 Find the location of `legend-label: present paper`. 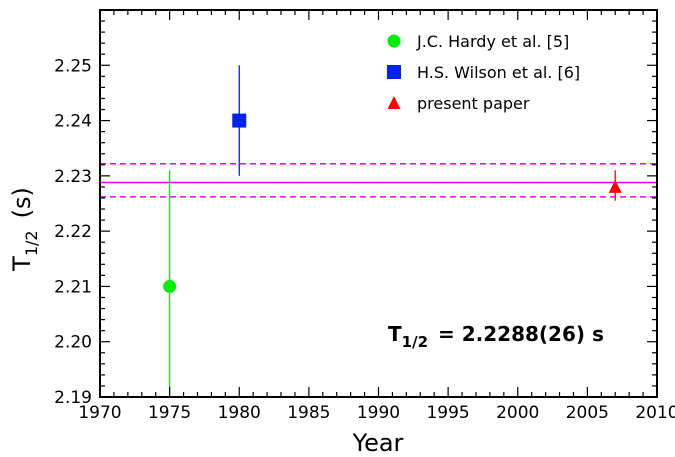

legend-label: present paper is located at coordinates (473, 103).